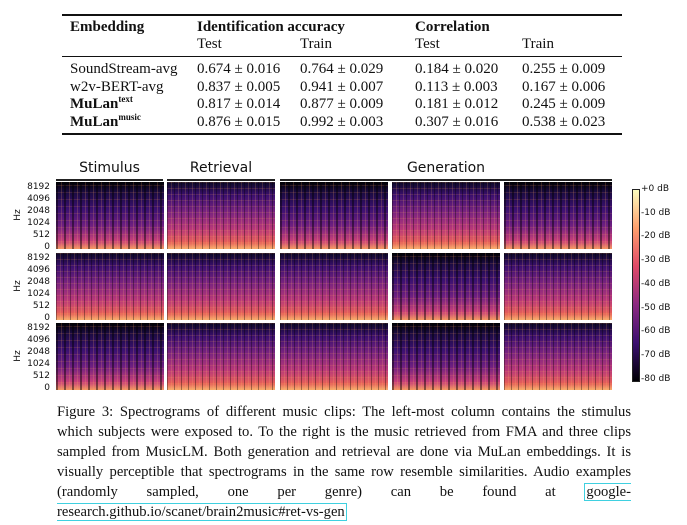 The height and width of the screenshot is (525, 687). I want to click on table-bottom-rule, so click(342, 134).